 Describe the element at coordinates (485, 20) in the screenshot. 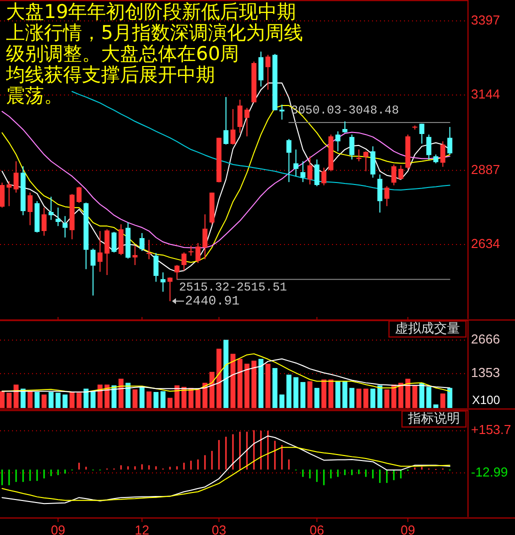

I see `y-tick-label: 3397` at that location.